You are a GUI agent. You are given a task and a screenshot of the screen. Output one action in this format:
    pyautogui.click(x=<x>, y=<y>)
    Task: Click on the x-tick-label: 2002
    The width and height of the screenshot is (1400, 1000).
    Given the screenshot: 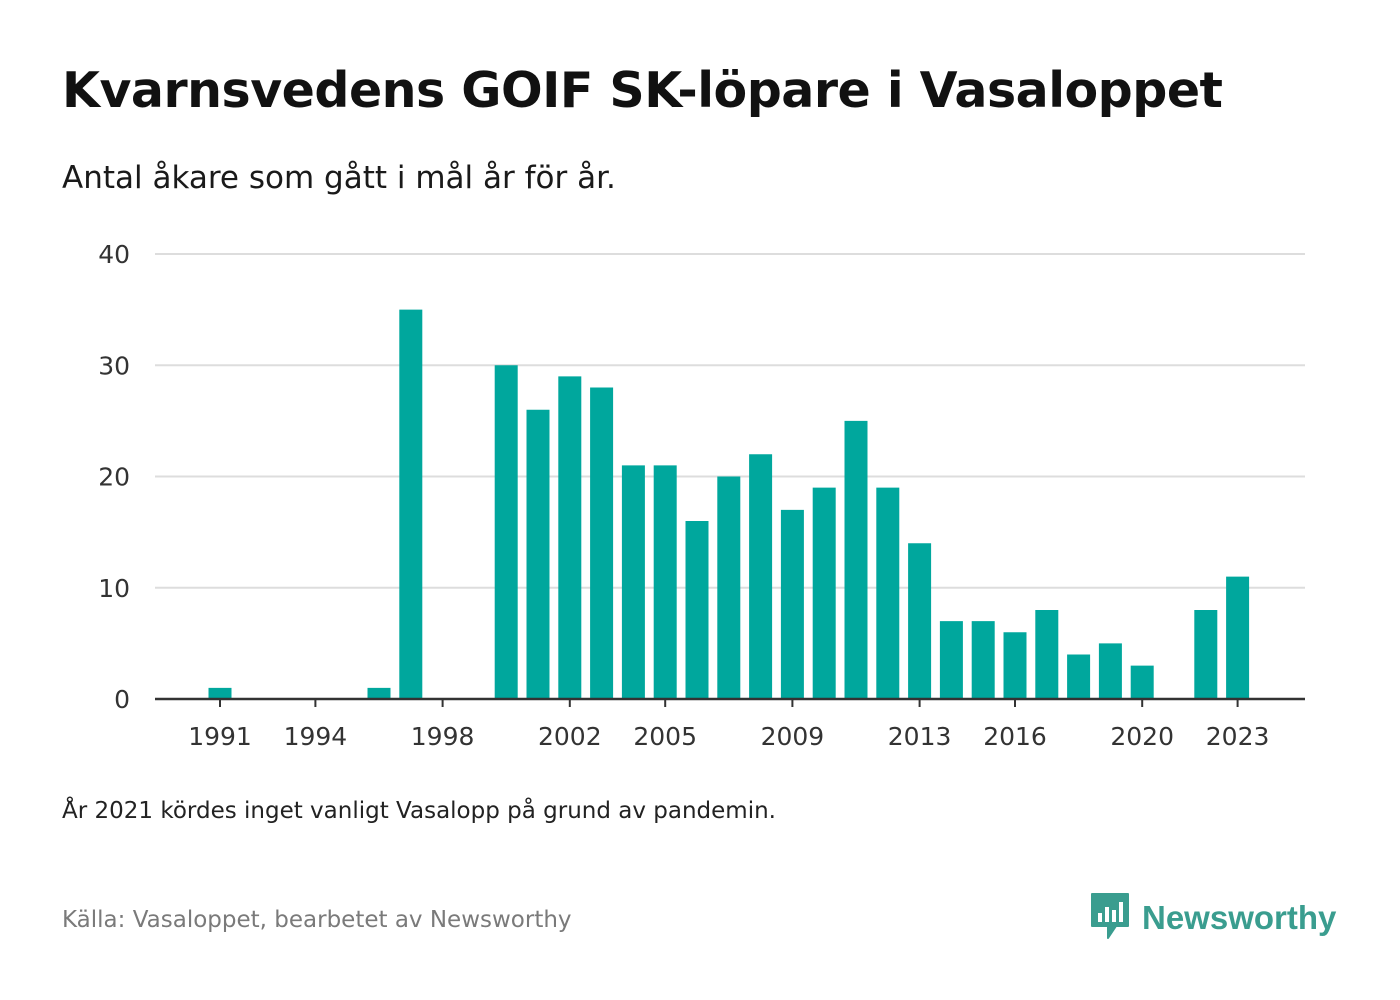 What is the action you would take?
    pyautogui.click(x=570, y=736)
    